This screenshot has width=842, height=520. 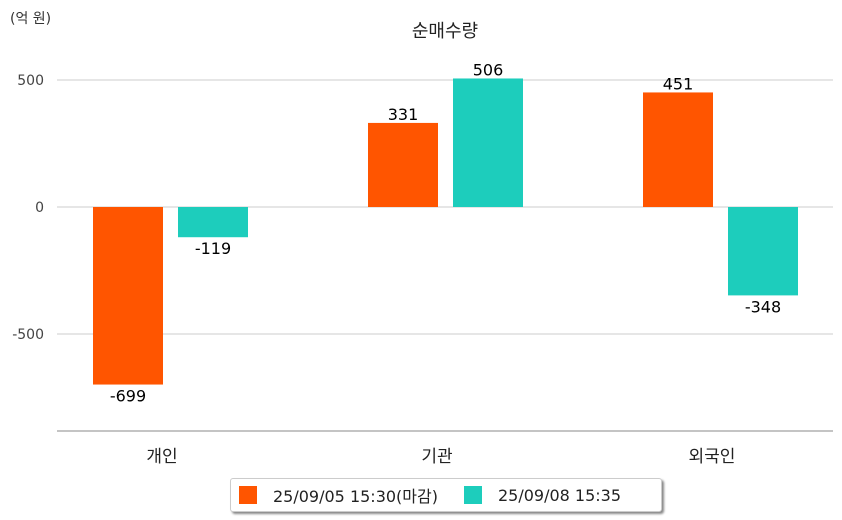 I want to click on y-tick-label: -500, so click(x=28, y=335).